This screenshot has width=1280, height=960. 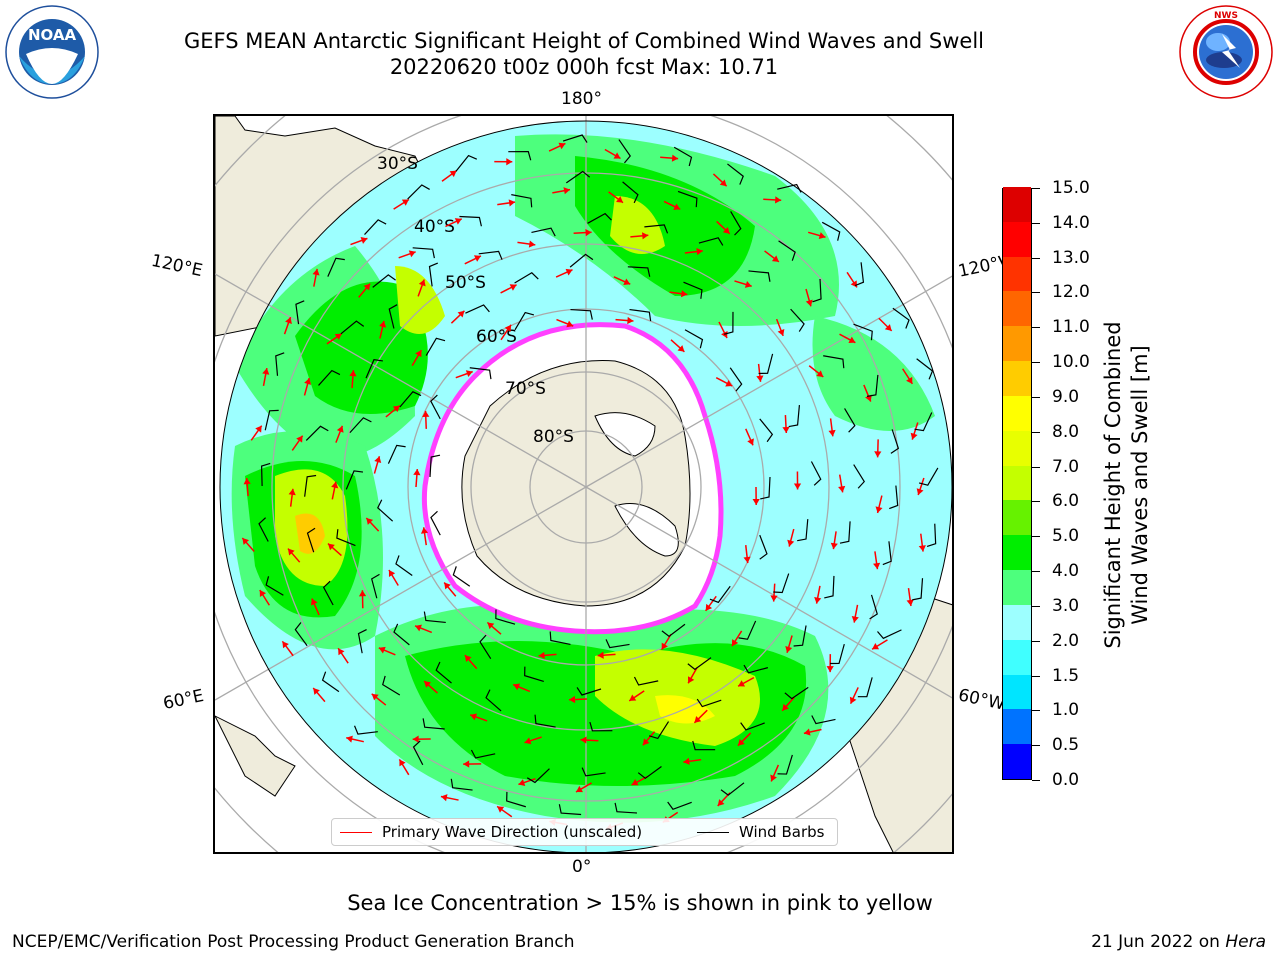 I want to click on lat-label-40s: 40°S, so click(x=434, y=227).